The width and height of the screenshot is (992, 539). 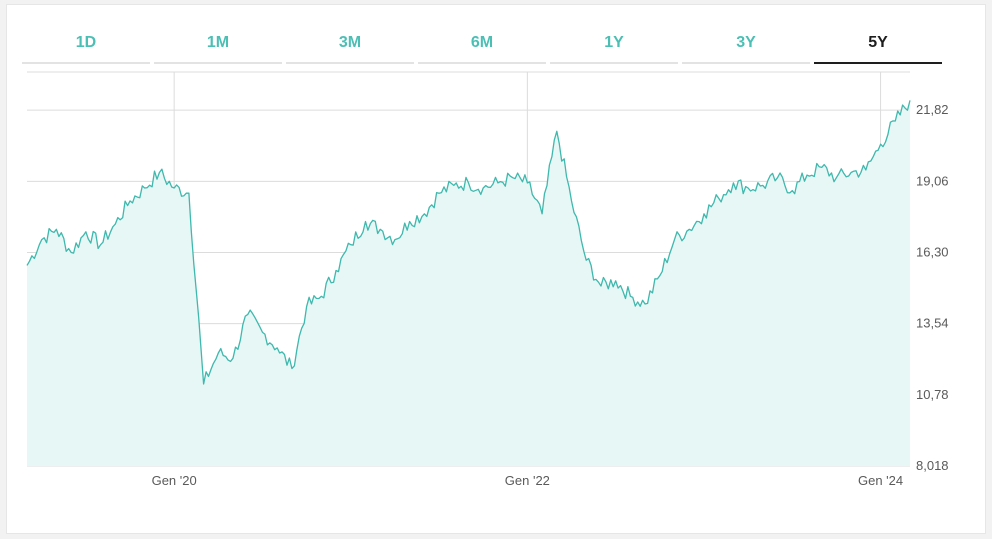 I want to click on tab-3y: 3Y, so click(x=746, y=44).